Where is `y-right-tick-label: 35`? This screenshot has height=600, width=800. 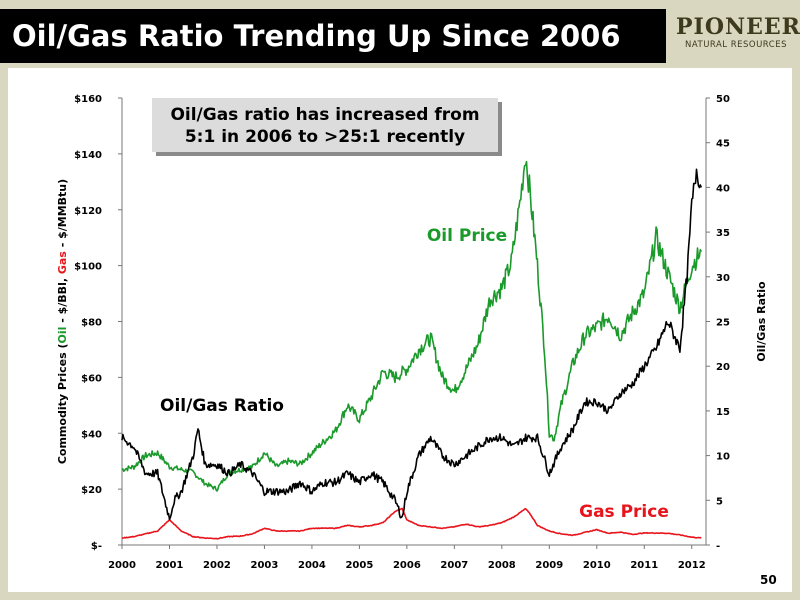 y-right-tick-label: 35 is located at coordinates (723, 233).